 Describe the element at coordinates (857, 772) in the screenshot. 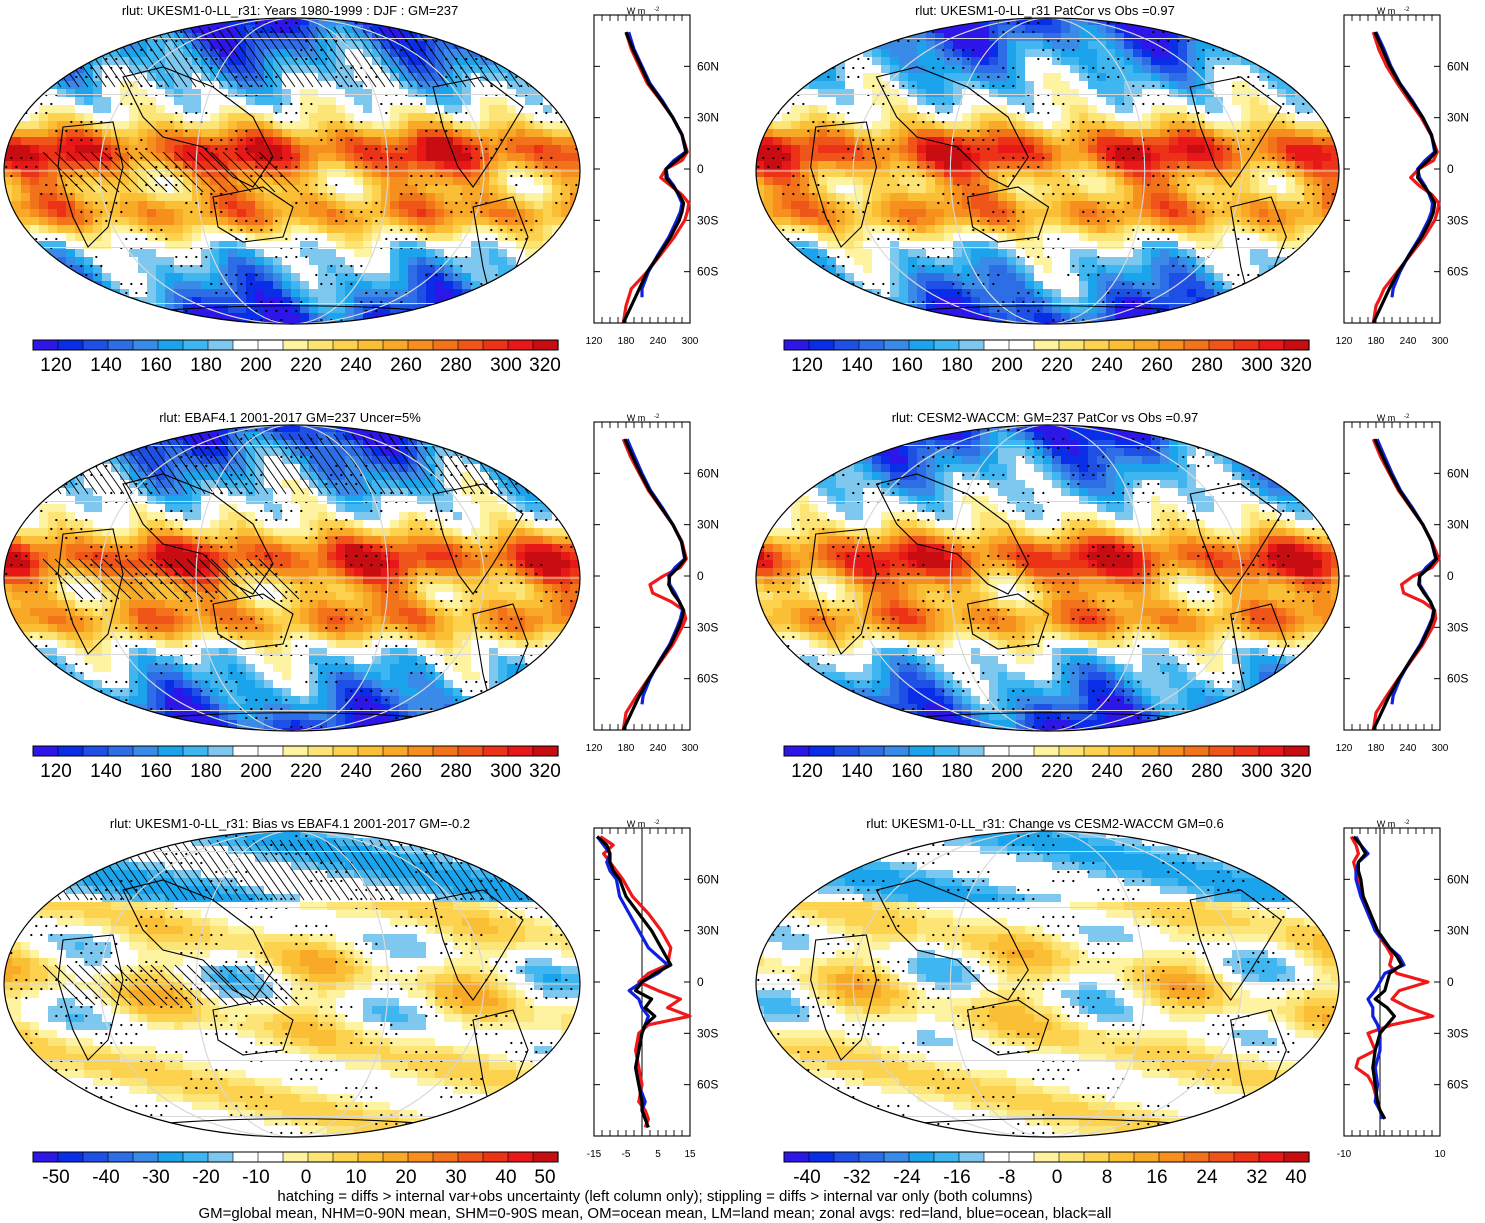

I see `colorbar-3-label: 140` at that location.